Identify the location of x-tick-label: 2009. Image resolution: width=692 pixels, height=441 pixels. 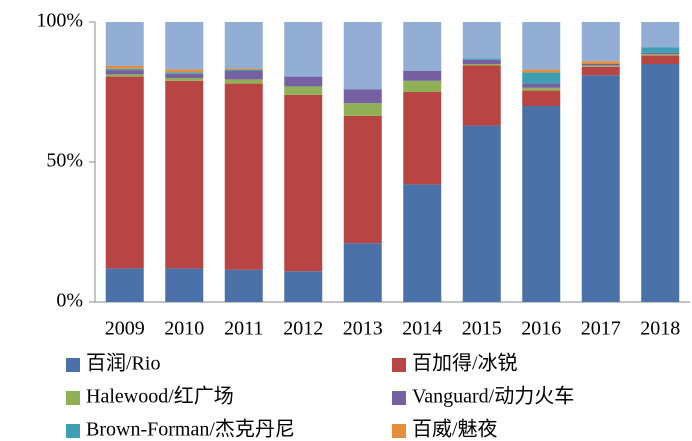
(125, 329).